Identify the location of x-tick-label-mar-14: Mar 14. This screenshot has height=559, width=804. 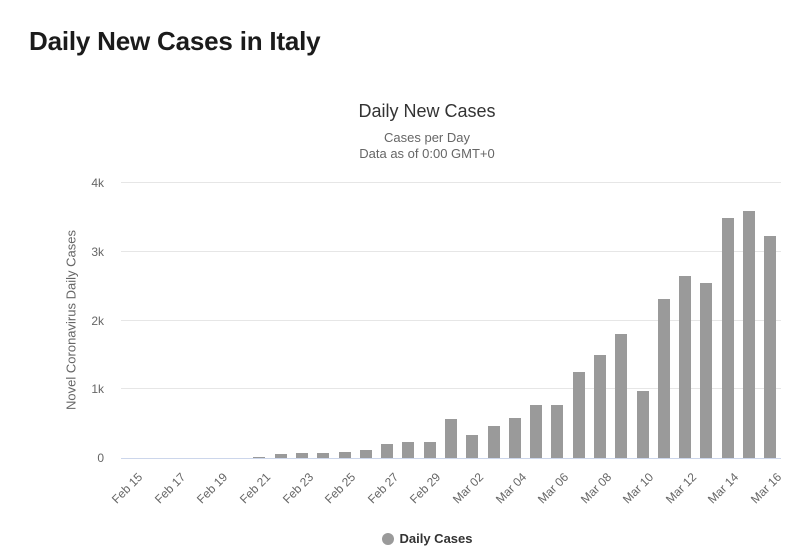
(723, 488).